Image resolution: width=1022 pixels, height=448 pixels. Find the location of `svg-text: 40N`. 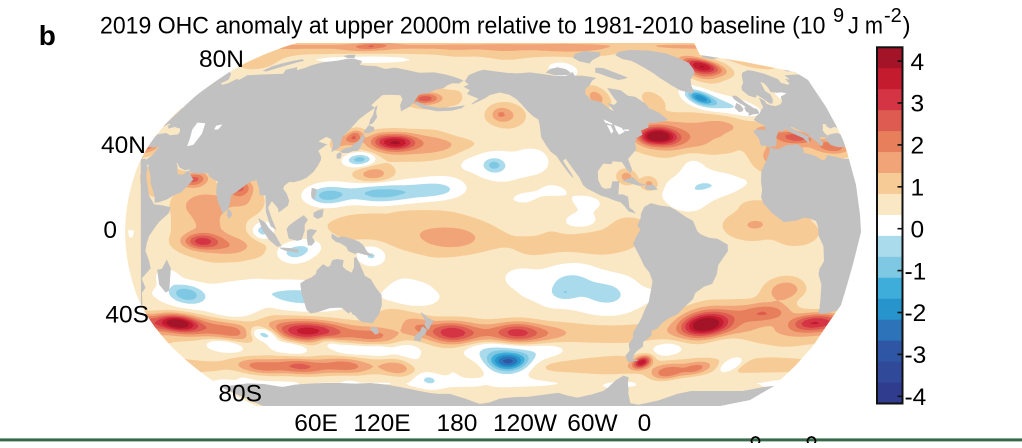

svg-text: 40N is located at coordinates (123, 145).